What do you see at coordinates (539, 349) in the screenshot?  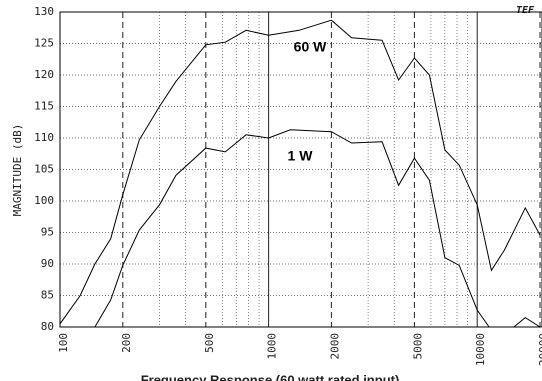 I see `x-tick-label: 20000` at bounding box center [539, 349].